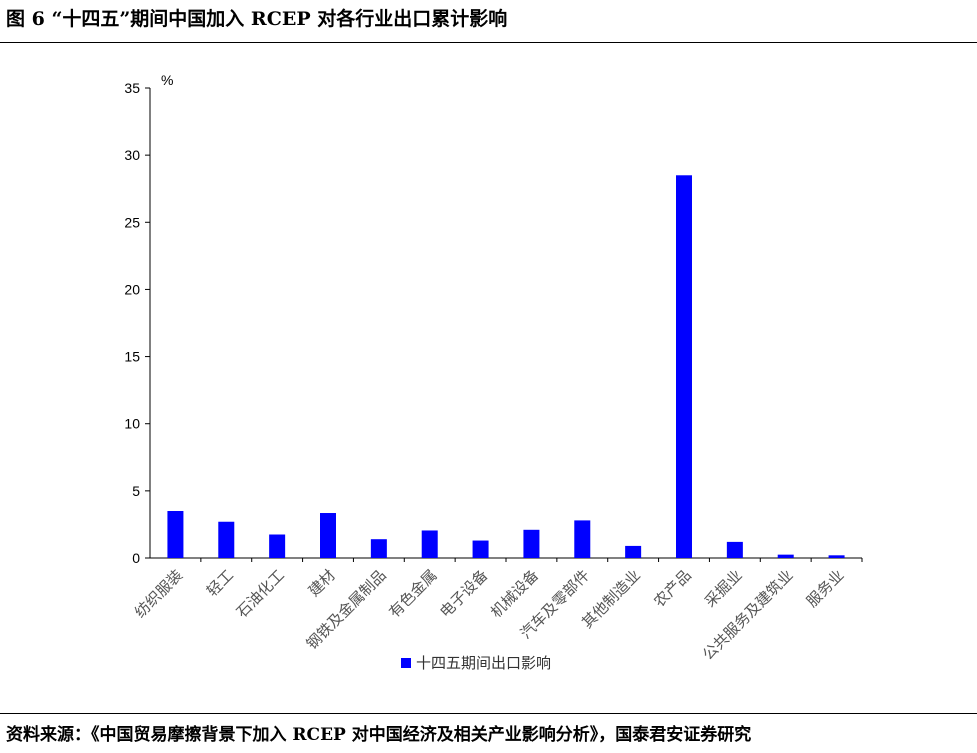 This screenshot has height=753, width=977. I want to click on bottom-divider, so click(488, 713).